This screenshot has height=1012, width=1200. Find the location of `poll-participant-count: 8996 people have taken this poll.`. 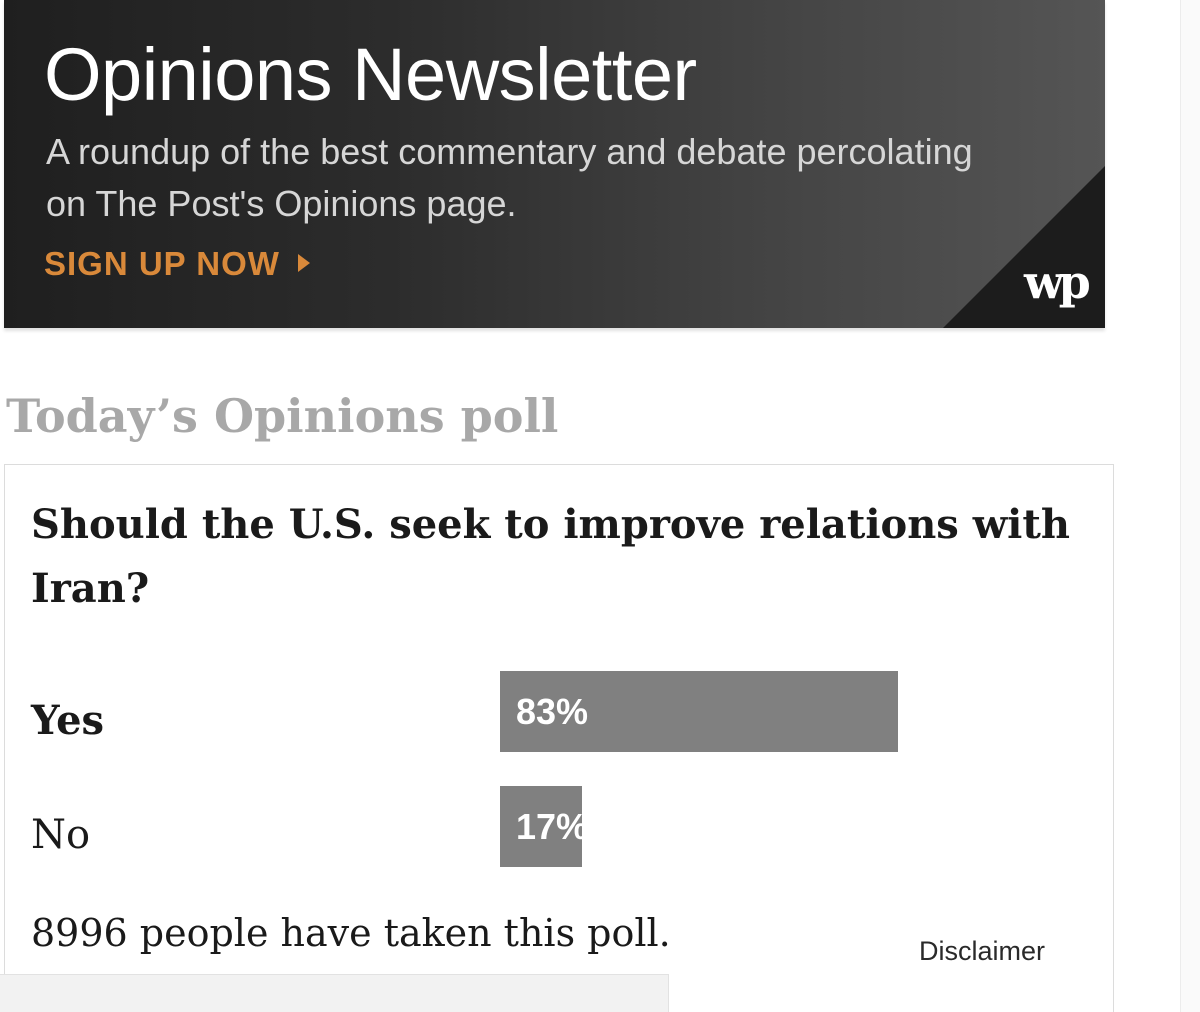

poll-participant-count: 8996 people have taken this poll. is located at coordinates (351, 933).